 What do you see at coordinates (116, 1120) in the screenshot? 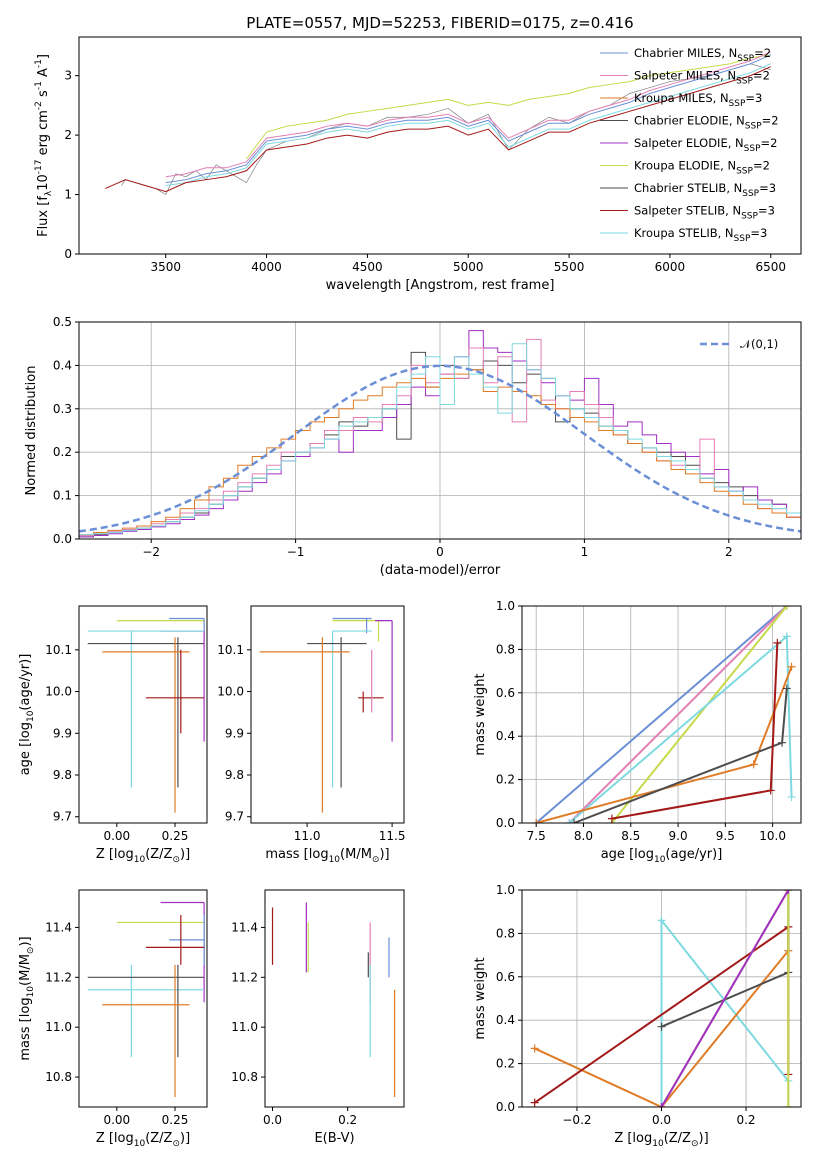
I see `x-tick-label: 0.00` at bounding box center [116, 1120].